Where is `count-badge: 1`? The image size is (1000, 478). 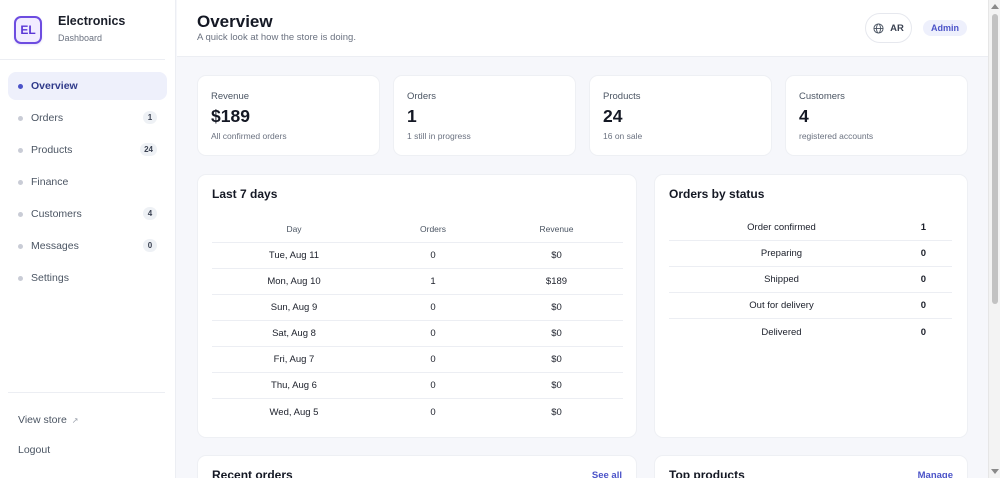 count-badge: 1 is located at coordinates (150, 117).